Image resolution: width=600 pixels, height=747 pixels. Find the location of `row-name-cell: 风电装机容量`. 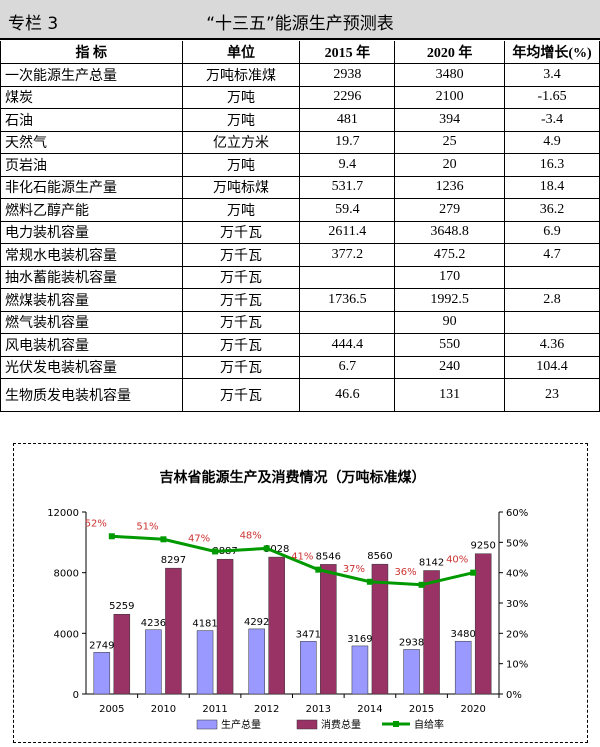

row-name-cell: 风电装机容量 is located at coordinates (91, 345).